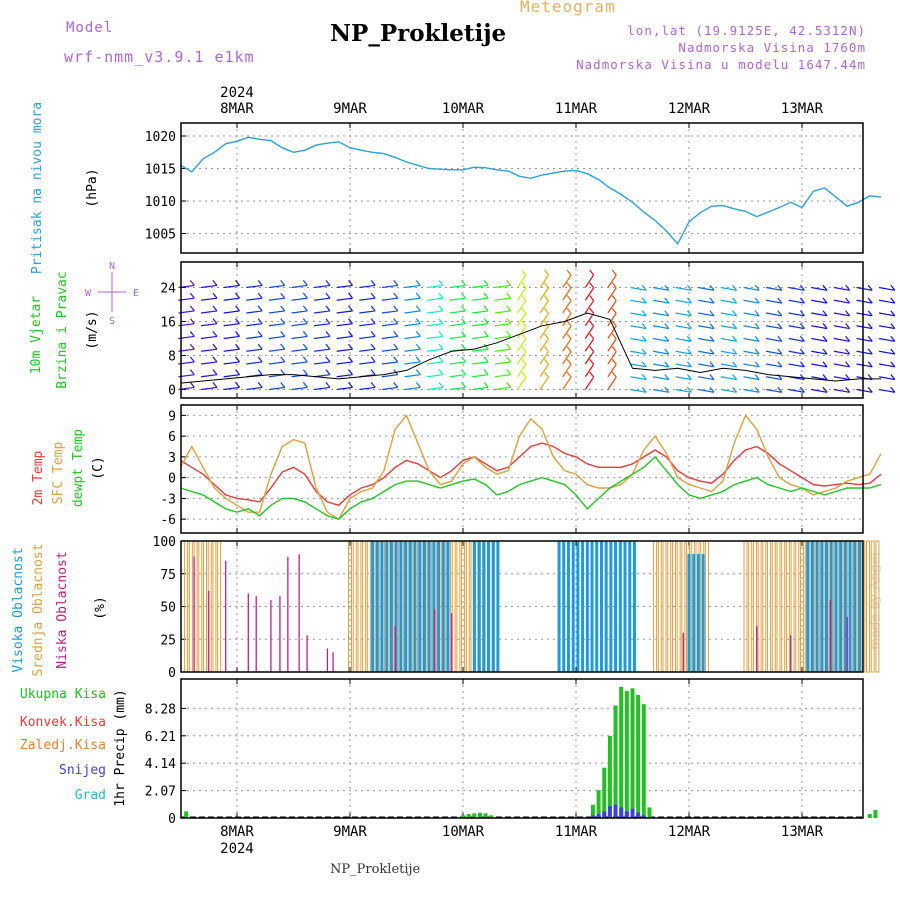 This screenshot has width=900, height=900. I want to click on precip-ytick-label: 4.14, so click(160, 764).